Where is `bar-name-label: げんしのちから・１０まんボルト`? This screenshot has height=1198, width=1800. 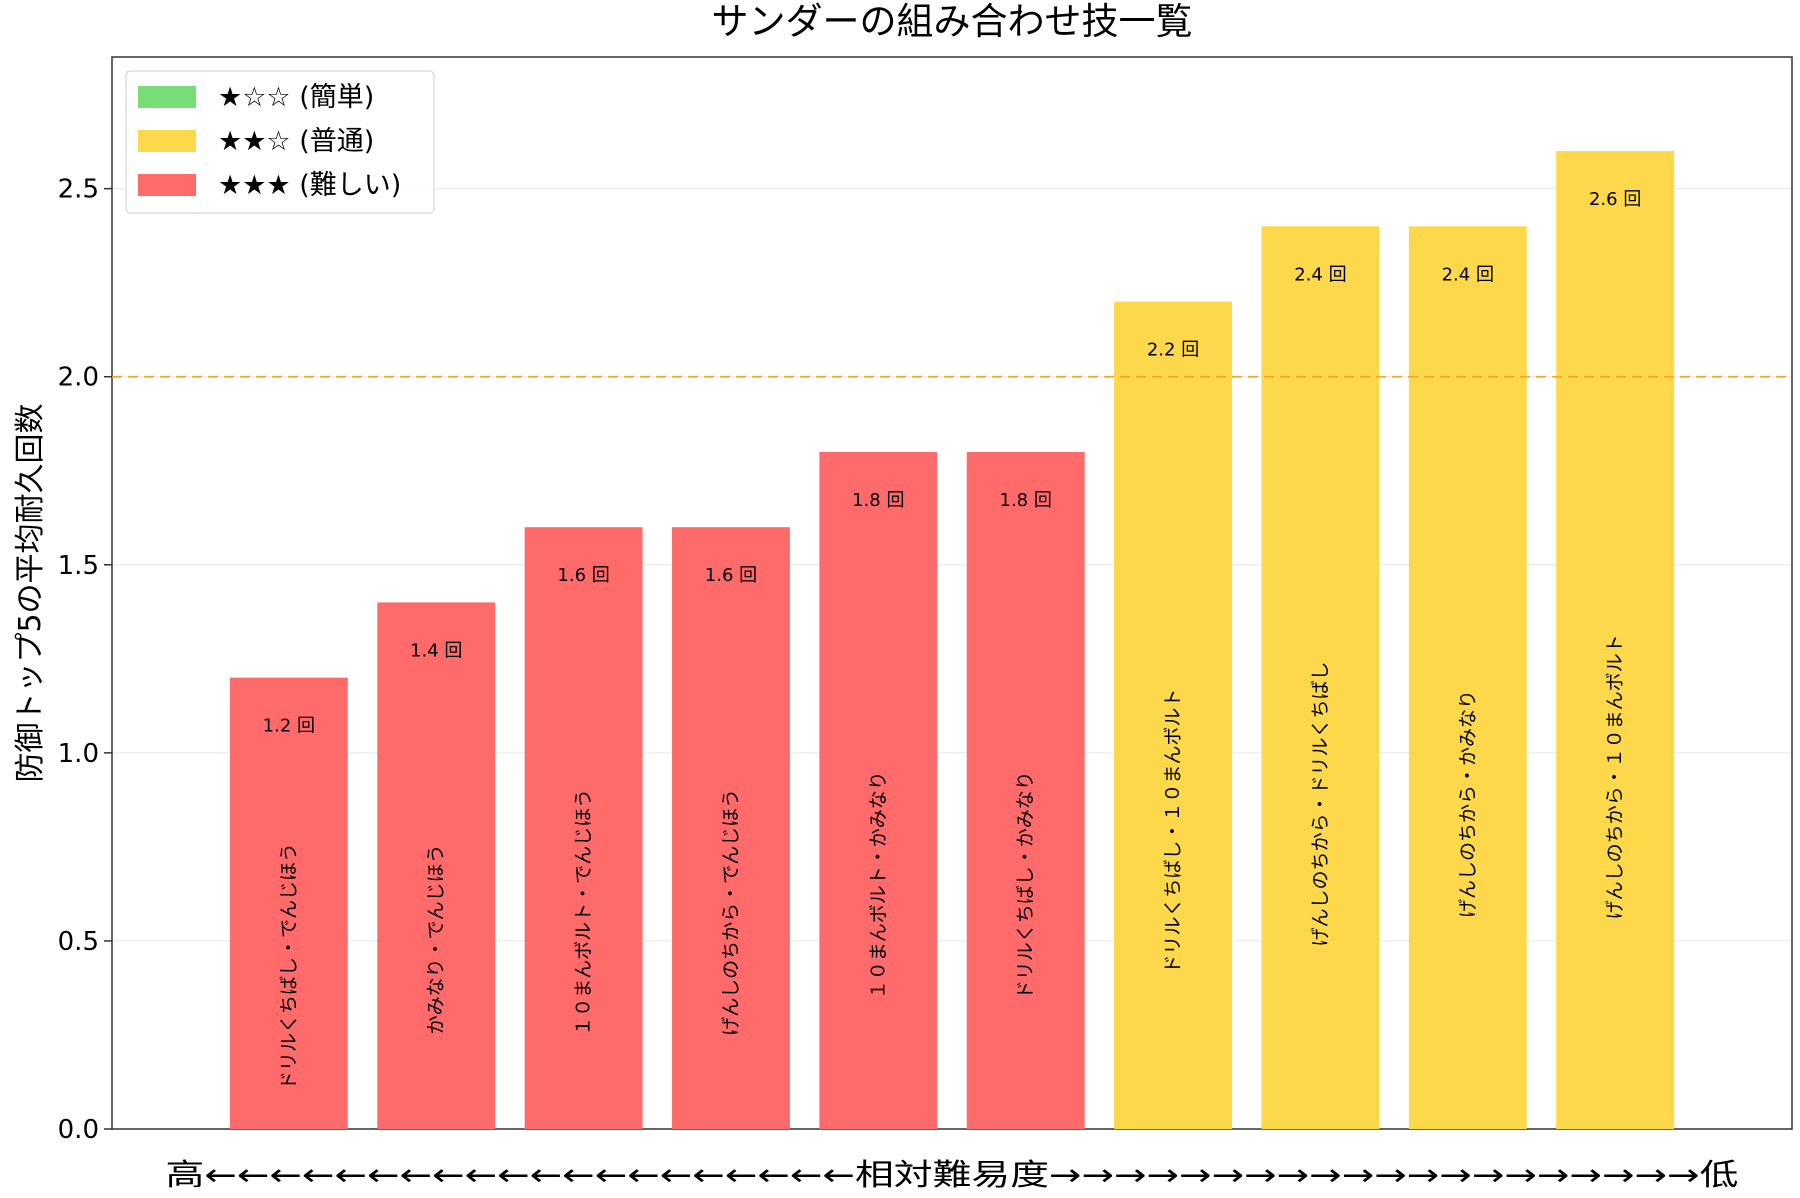
bar-name-label: げんしのちから・１０まんボルト is located at coordinates (1615, 776).